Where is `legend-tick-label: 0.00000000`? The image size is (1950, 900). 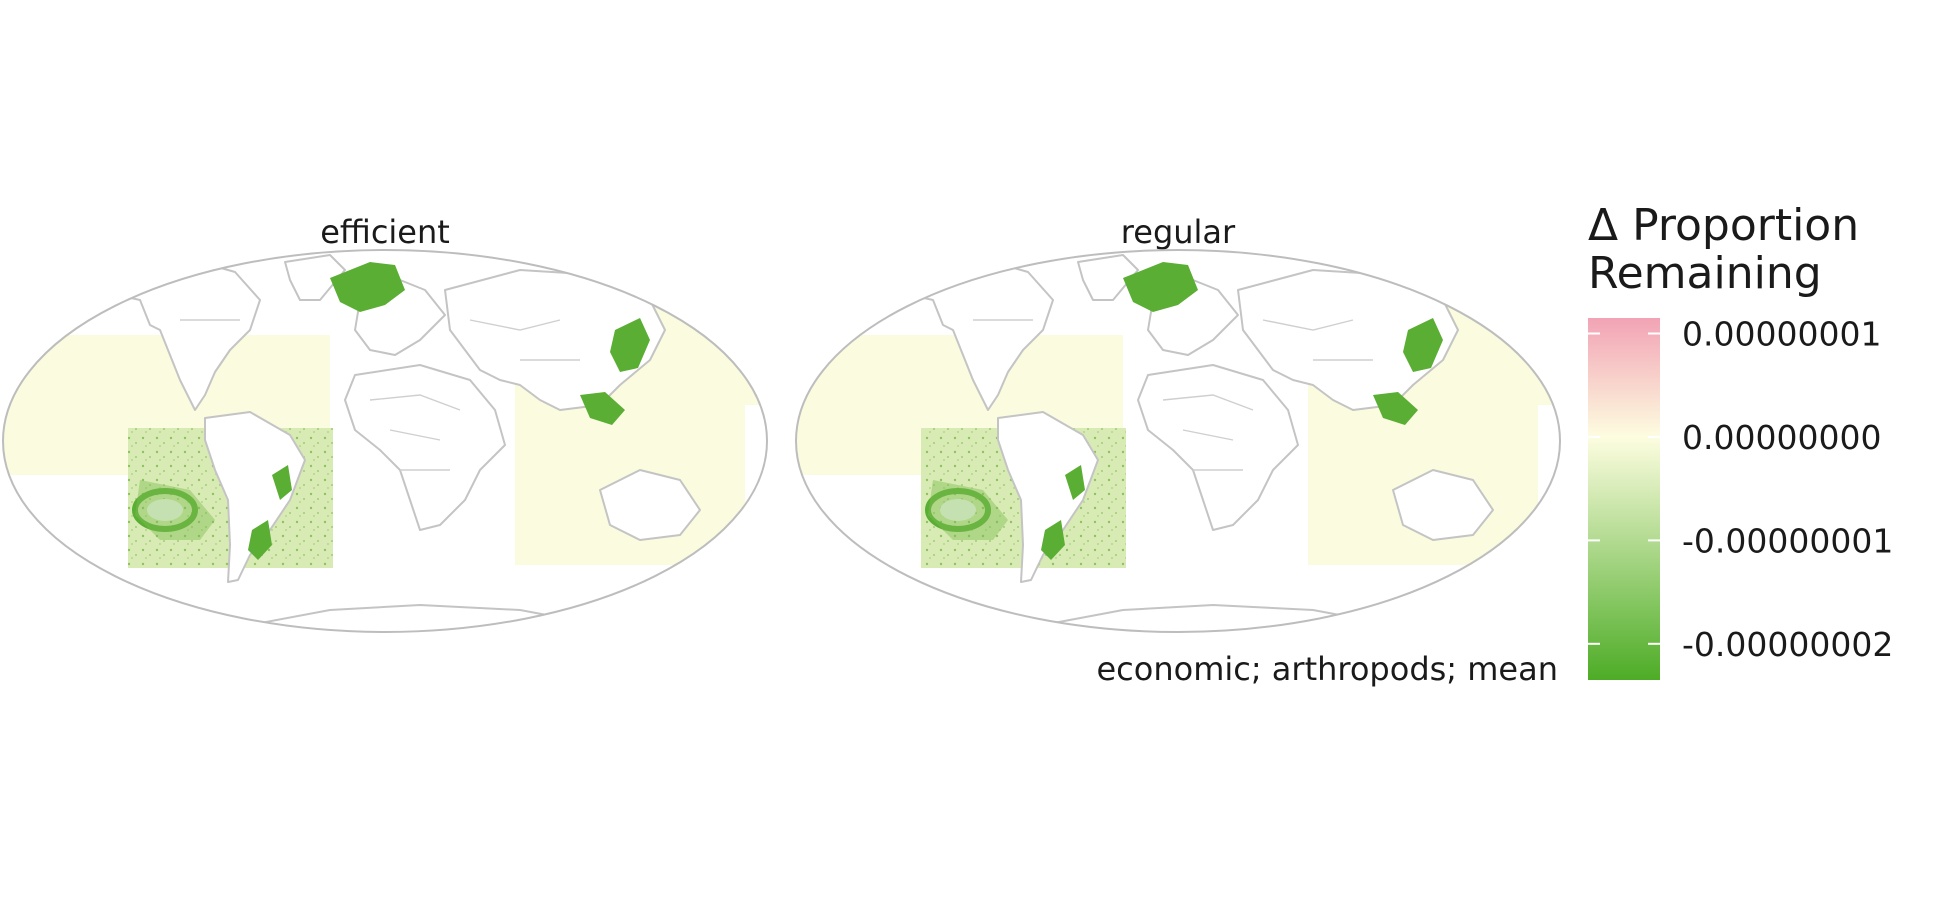 legend-tick-label: 0.00000000 is located at coordinates (1781, 437).